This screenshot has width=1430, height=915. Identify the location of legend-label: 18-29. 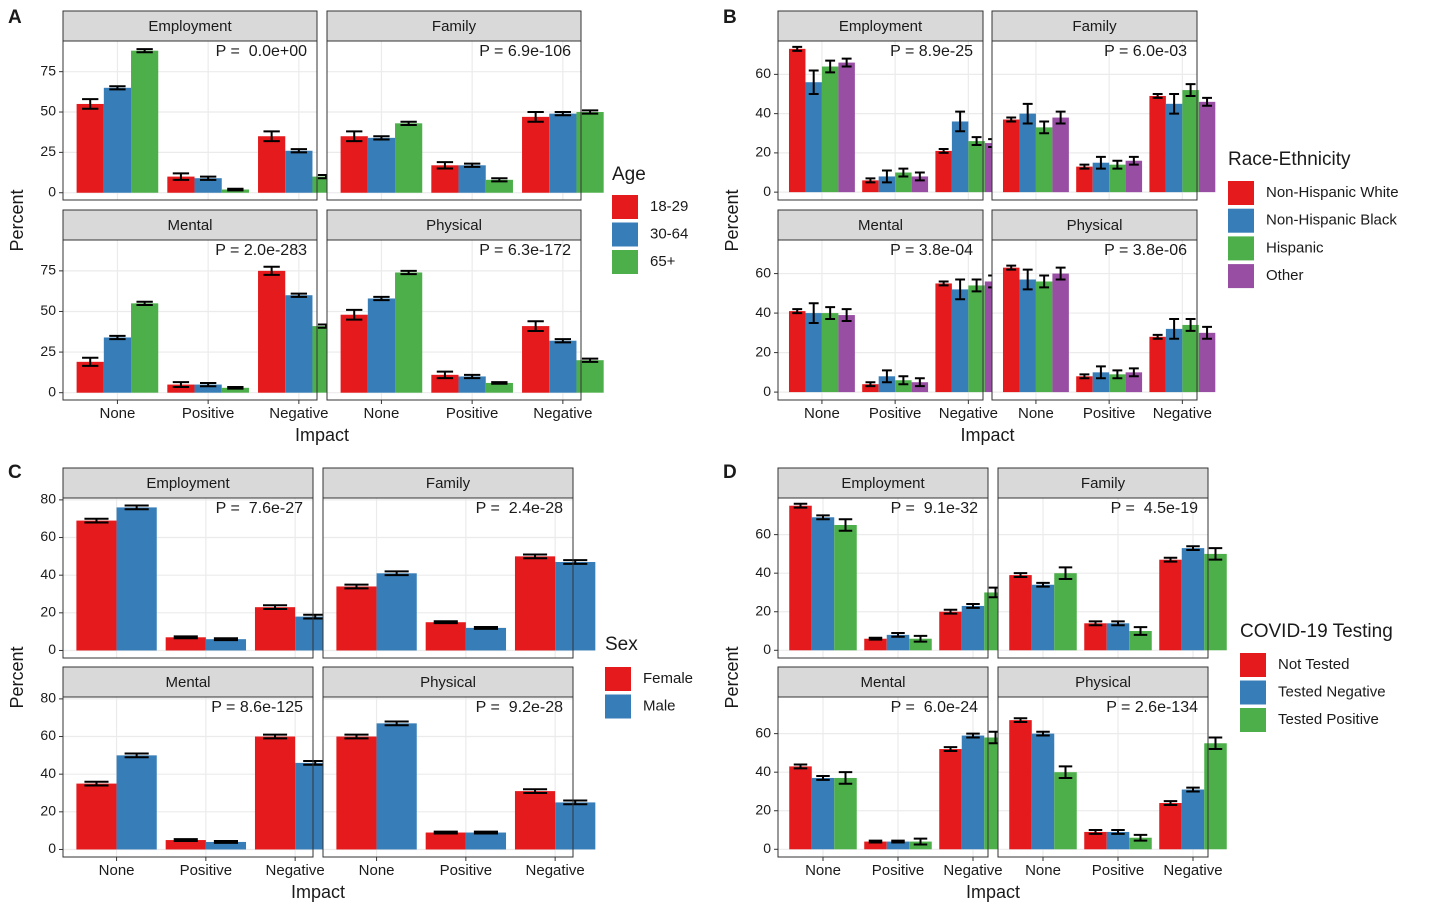
(669, 206).